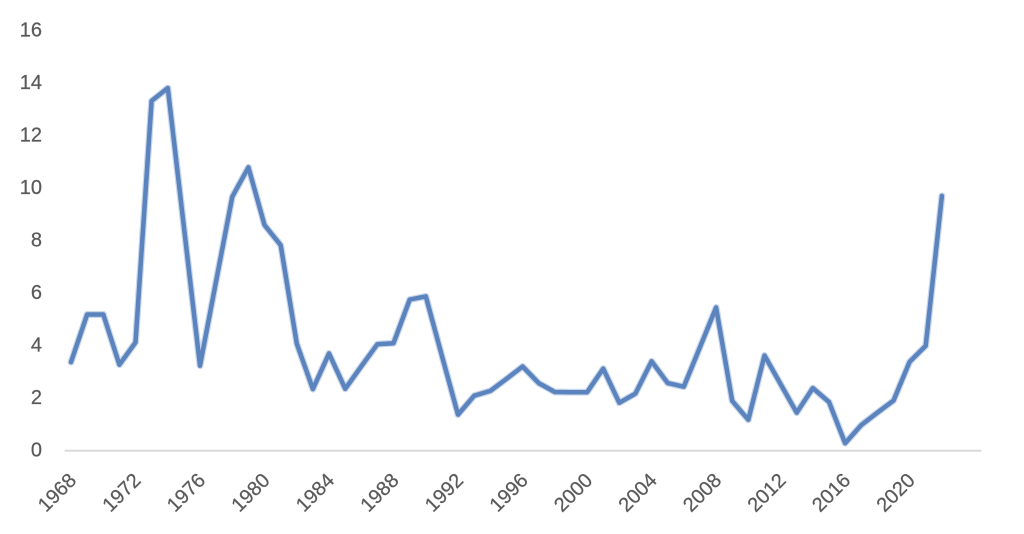  I want to click on svg-text: 12, so click(31, 136).